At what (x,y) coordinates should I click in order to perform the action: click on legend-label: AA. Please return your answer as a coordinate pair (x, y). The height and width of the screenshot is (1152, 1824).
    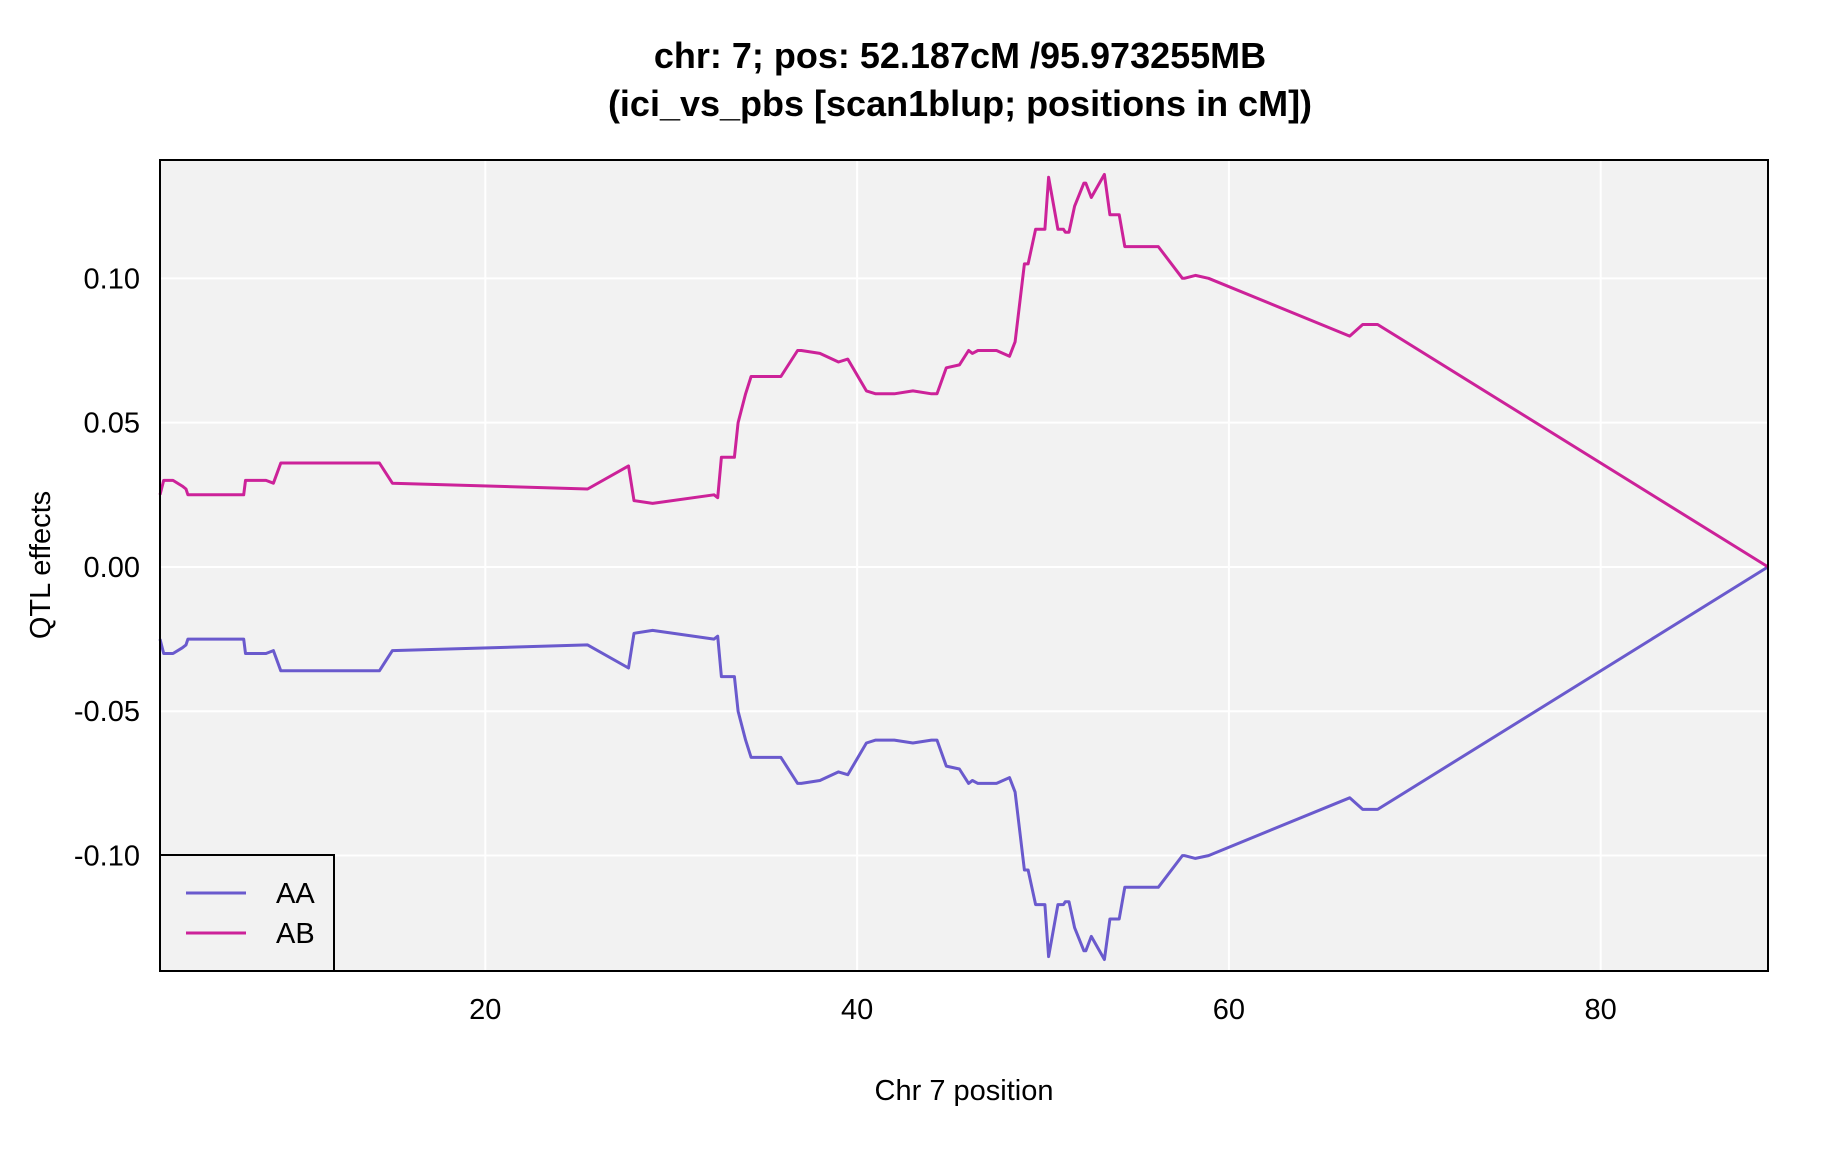
    Looking at the image, I should click on (295, 894).